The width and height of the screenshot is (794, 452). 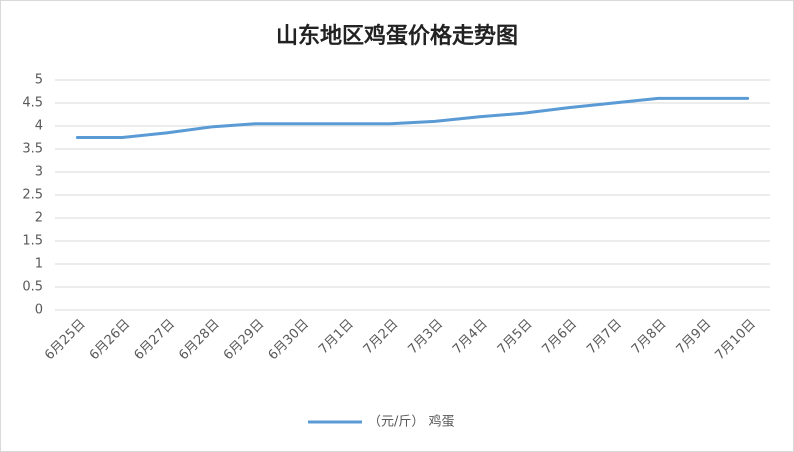 I want to click on chart-title: 山东地区鸡蛋价格走势图, so click(x=397, y=36).